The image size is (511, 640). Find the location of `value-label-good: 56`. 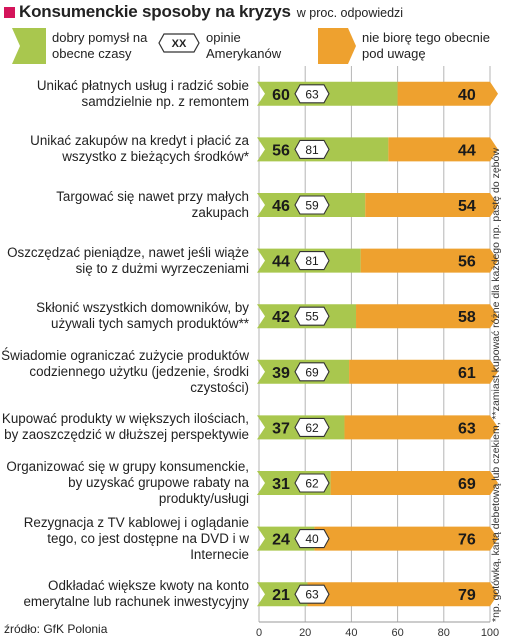

value-label-good: 56 is located at coordinates (281, 150).